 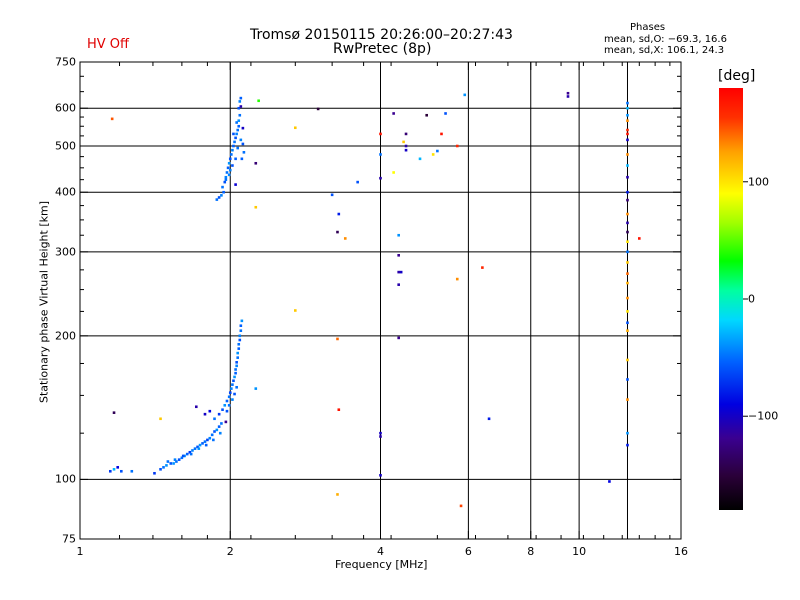 What do you see at coordinates (648, 27) in the screenshot?
I see `phases-heading: Phases` at bounding box center [648, 27].